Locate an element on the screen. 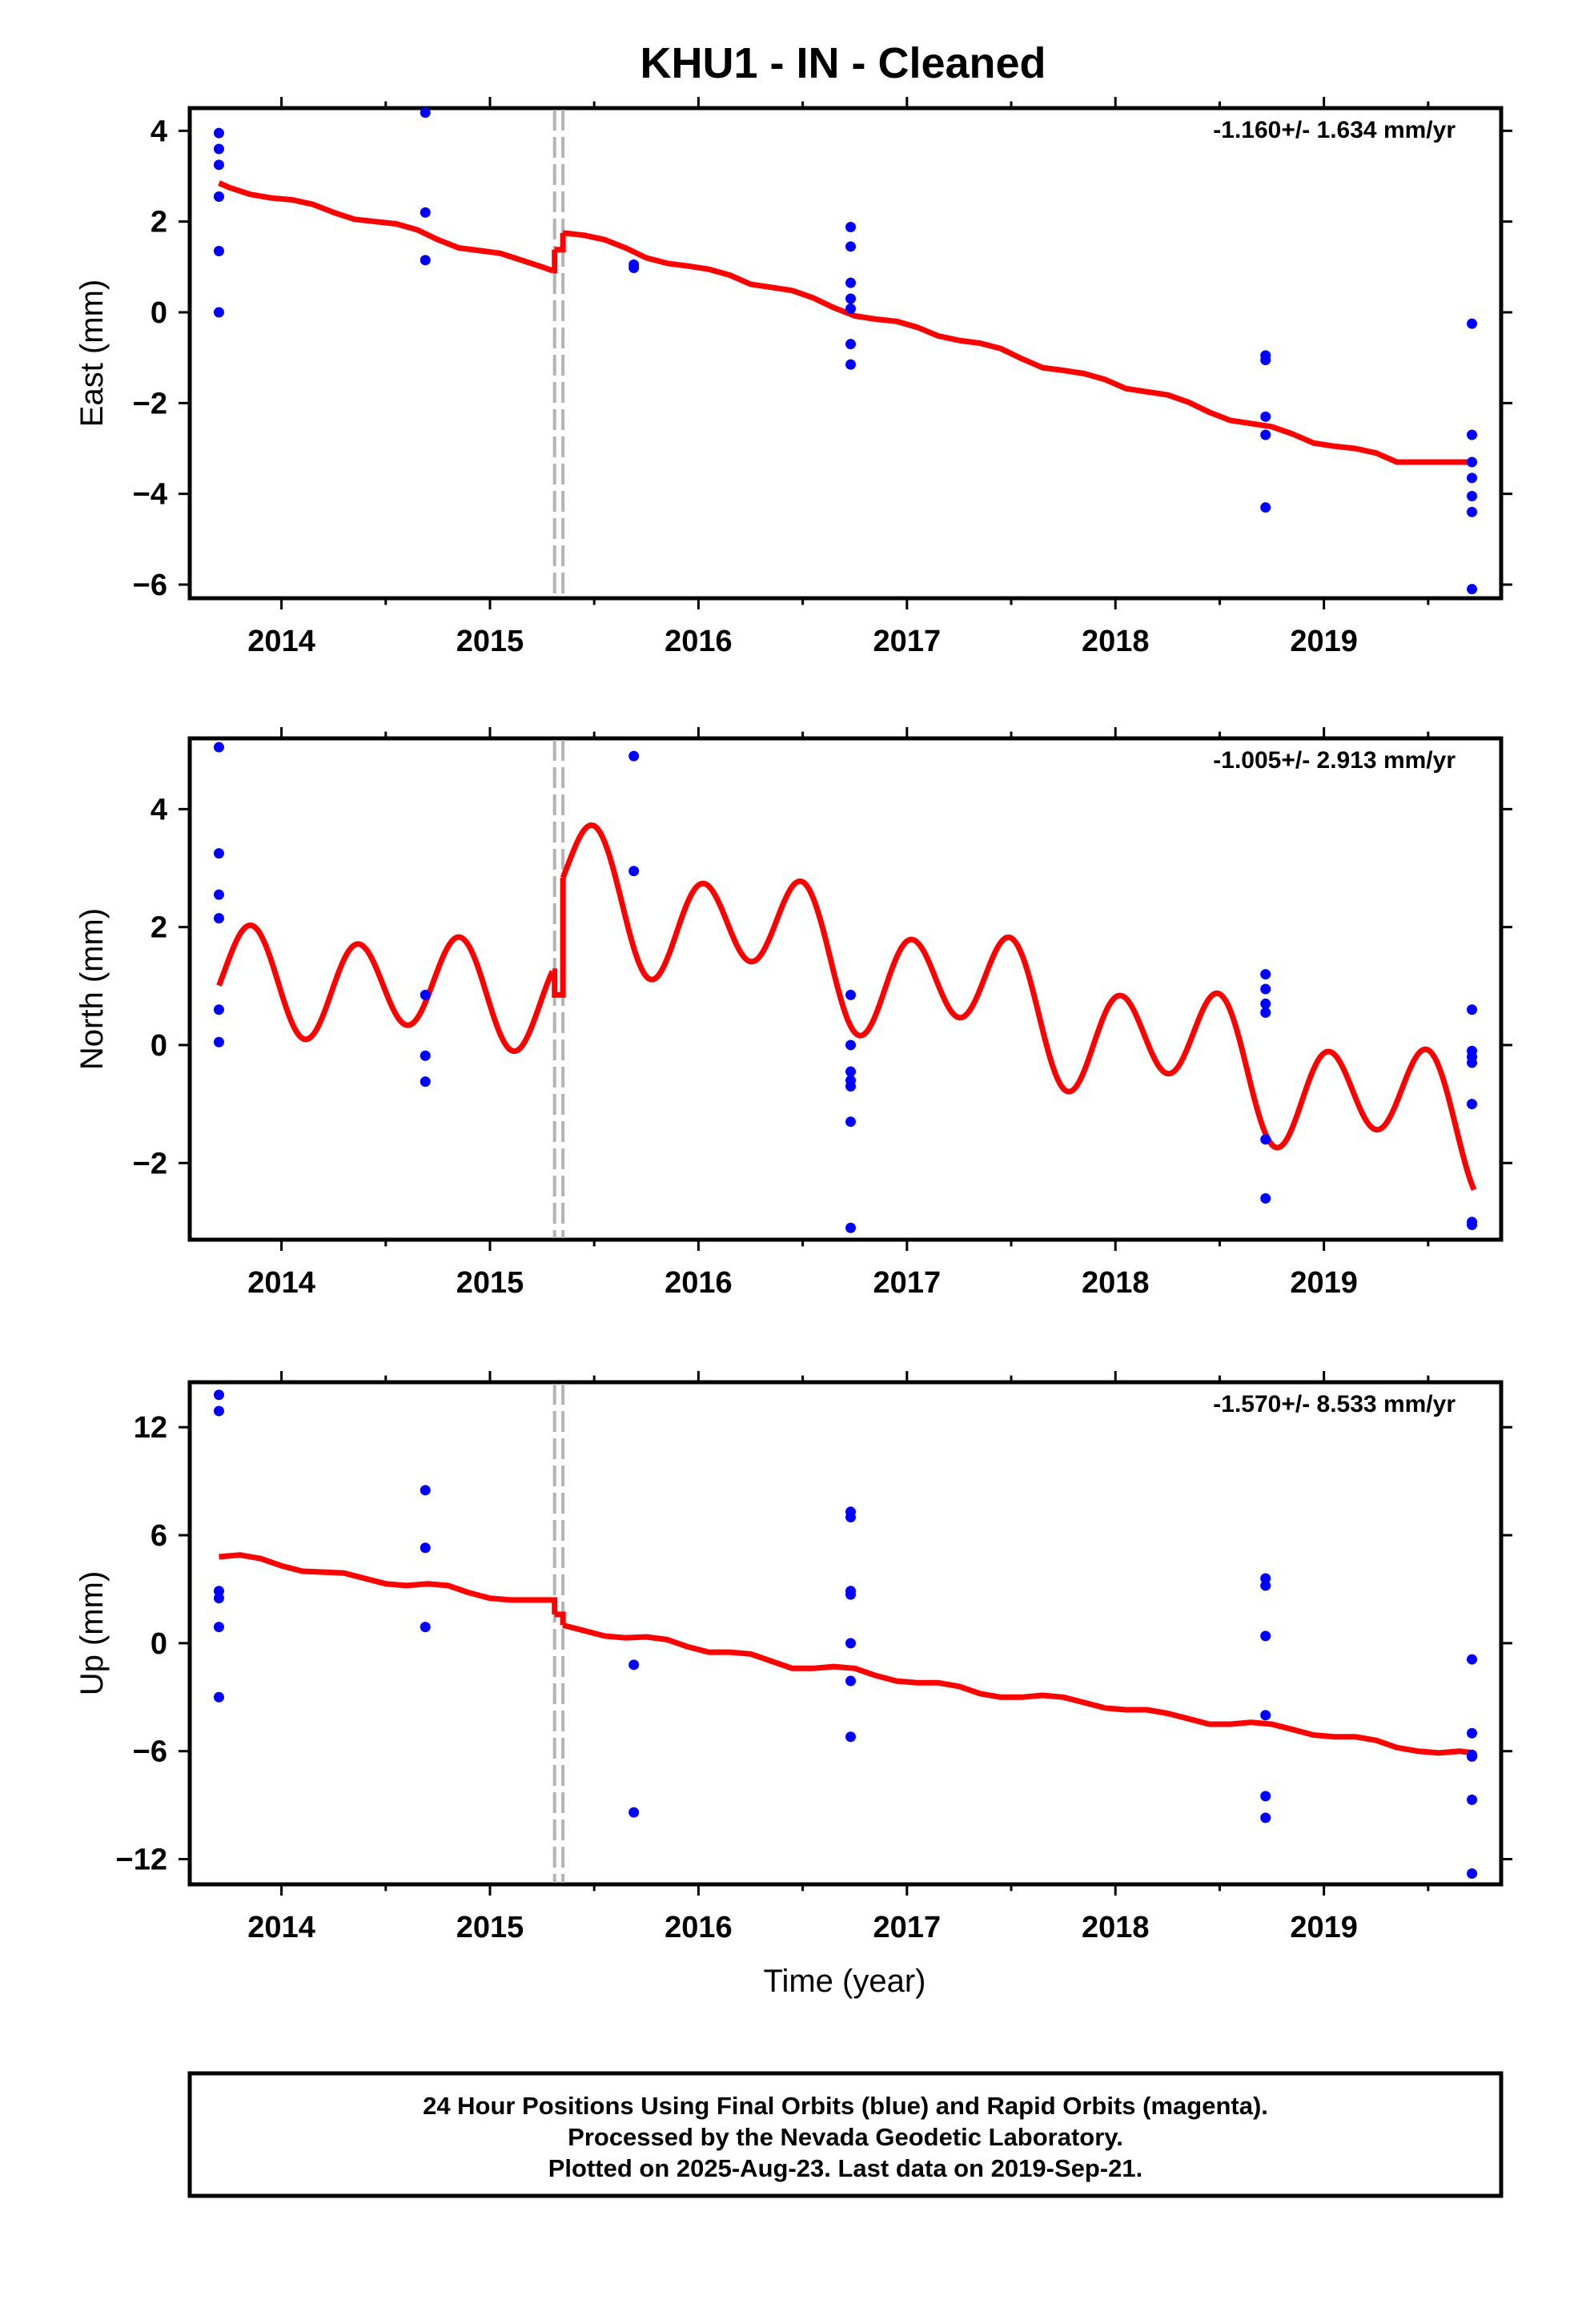 The height and width of the screenshot is (2324, 1582). rate-label: -1.160+/- 1.634 mm/yr is located at coordinates (1334, 130).